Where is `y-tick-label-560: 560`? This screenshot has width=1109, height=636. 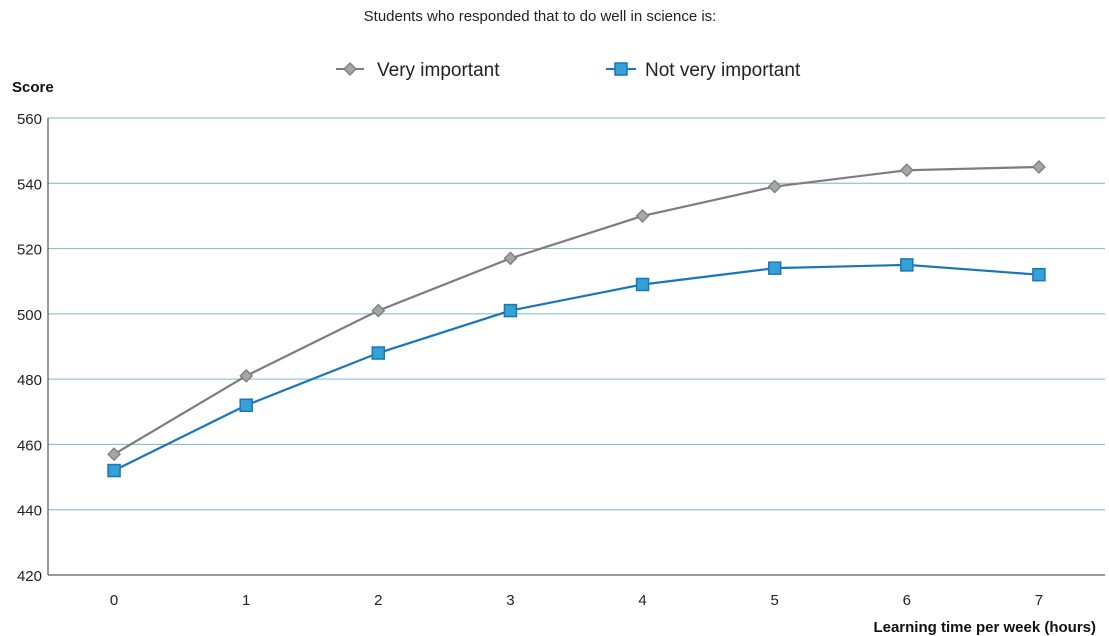 y-tick-label-560: 560 is located at coordinates (29, 119).